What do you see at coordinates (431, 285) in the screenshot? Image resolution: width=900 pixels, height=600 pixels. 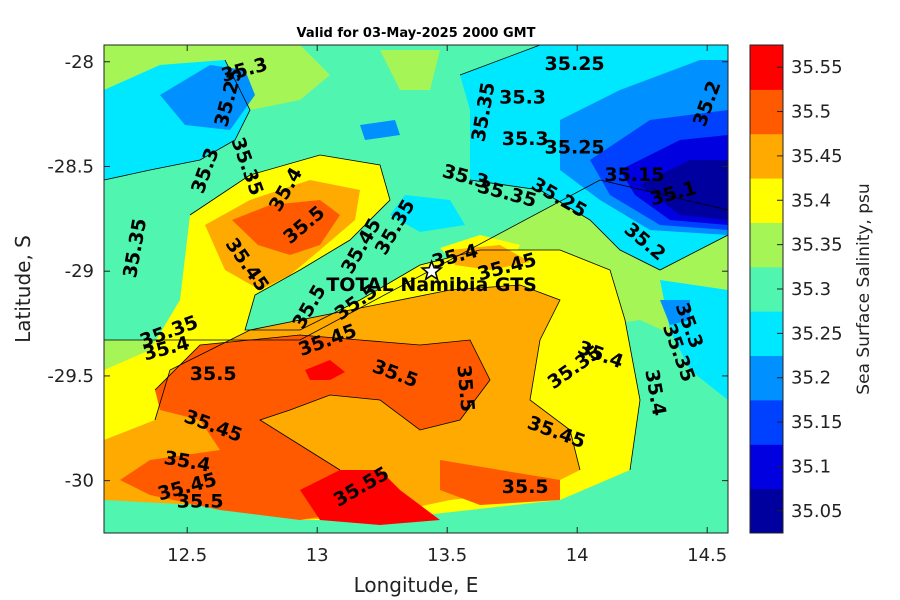 I see `station-label: TOTAL Namibia GTS` at bounding box center [431, 285].